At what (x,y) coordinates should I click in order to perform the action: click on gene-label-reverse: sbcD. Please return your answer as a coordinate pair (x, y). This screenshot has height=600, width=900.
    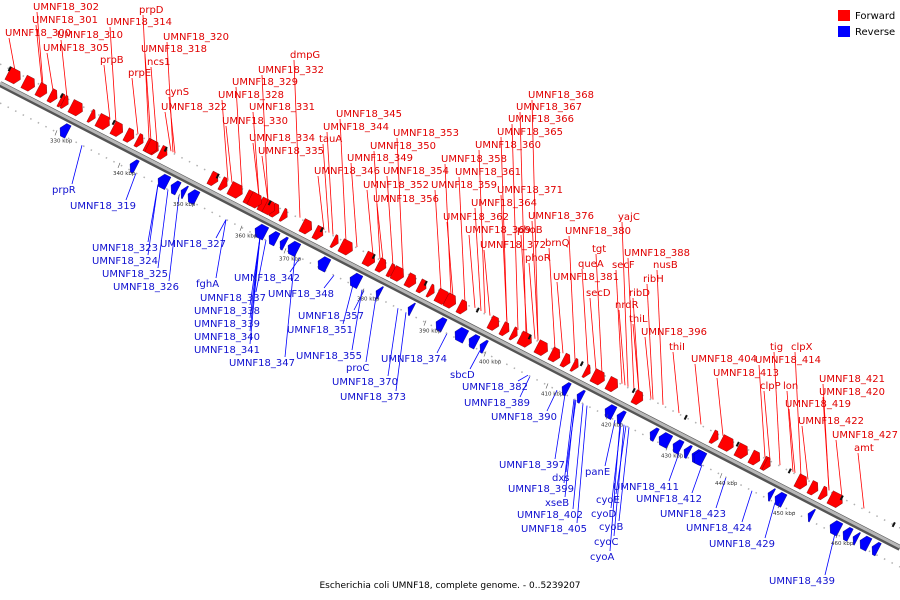
    Looking at the image, I should click on (462, 375).